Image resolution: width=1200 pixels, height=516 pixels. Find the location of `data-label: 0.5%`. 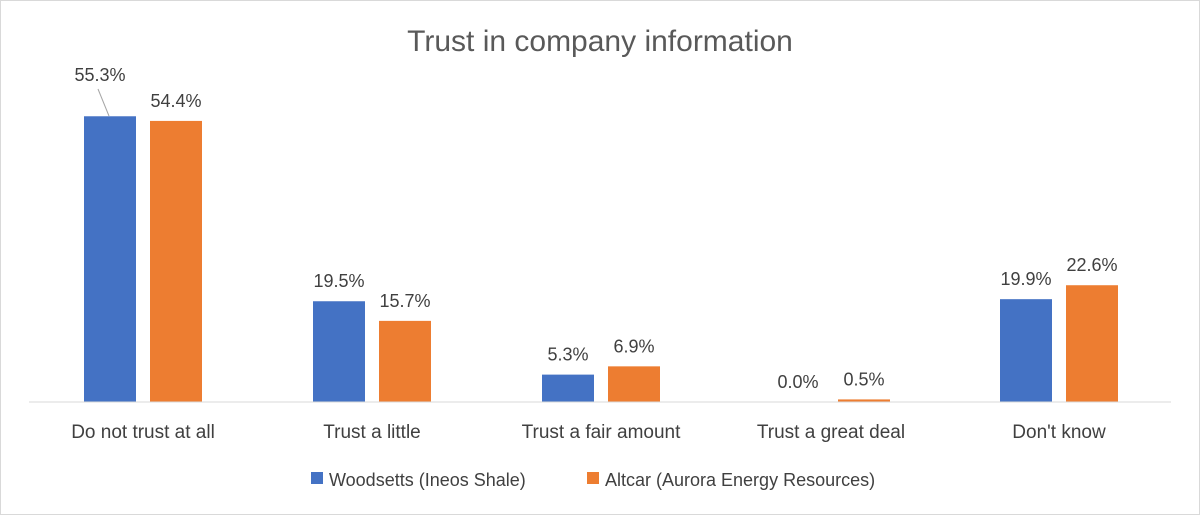

data-label: 0.5% is located at coordinates (863, 379).